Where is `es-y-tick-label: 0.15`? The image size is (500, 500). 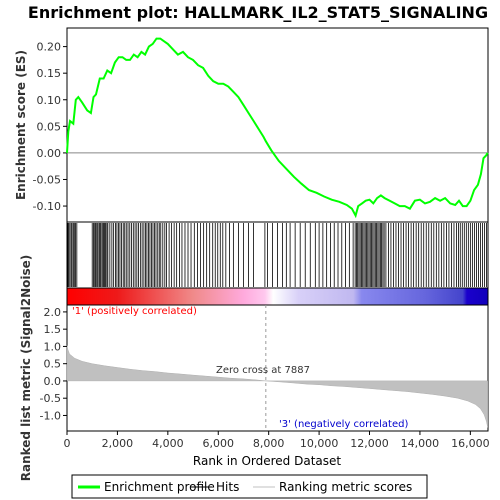 es-y-tick-label: 0.15 is located at coordinates (49, 73).